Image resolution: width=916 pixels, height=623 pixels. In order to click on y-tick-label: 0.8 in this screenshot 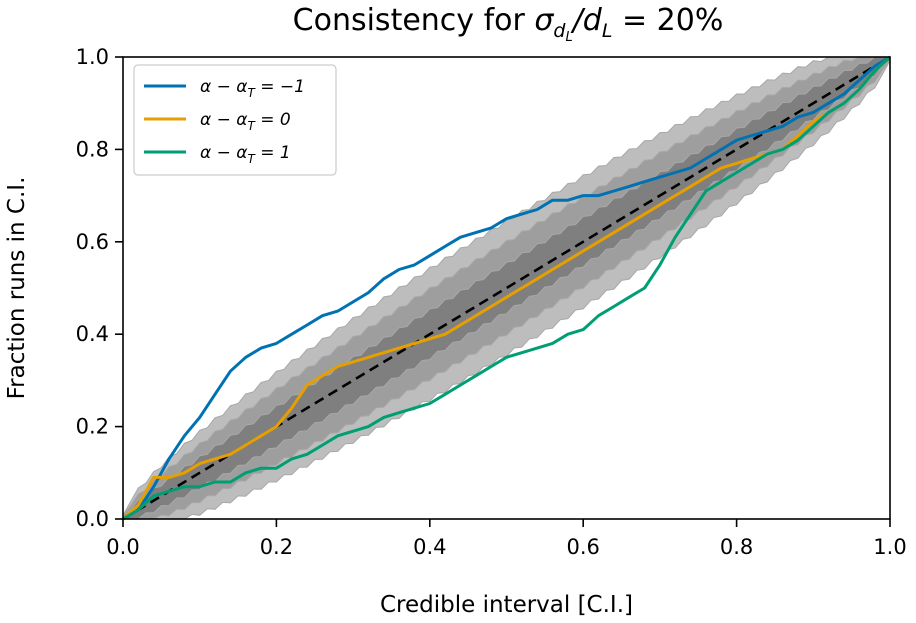, I will do `click(92, 149)`.